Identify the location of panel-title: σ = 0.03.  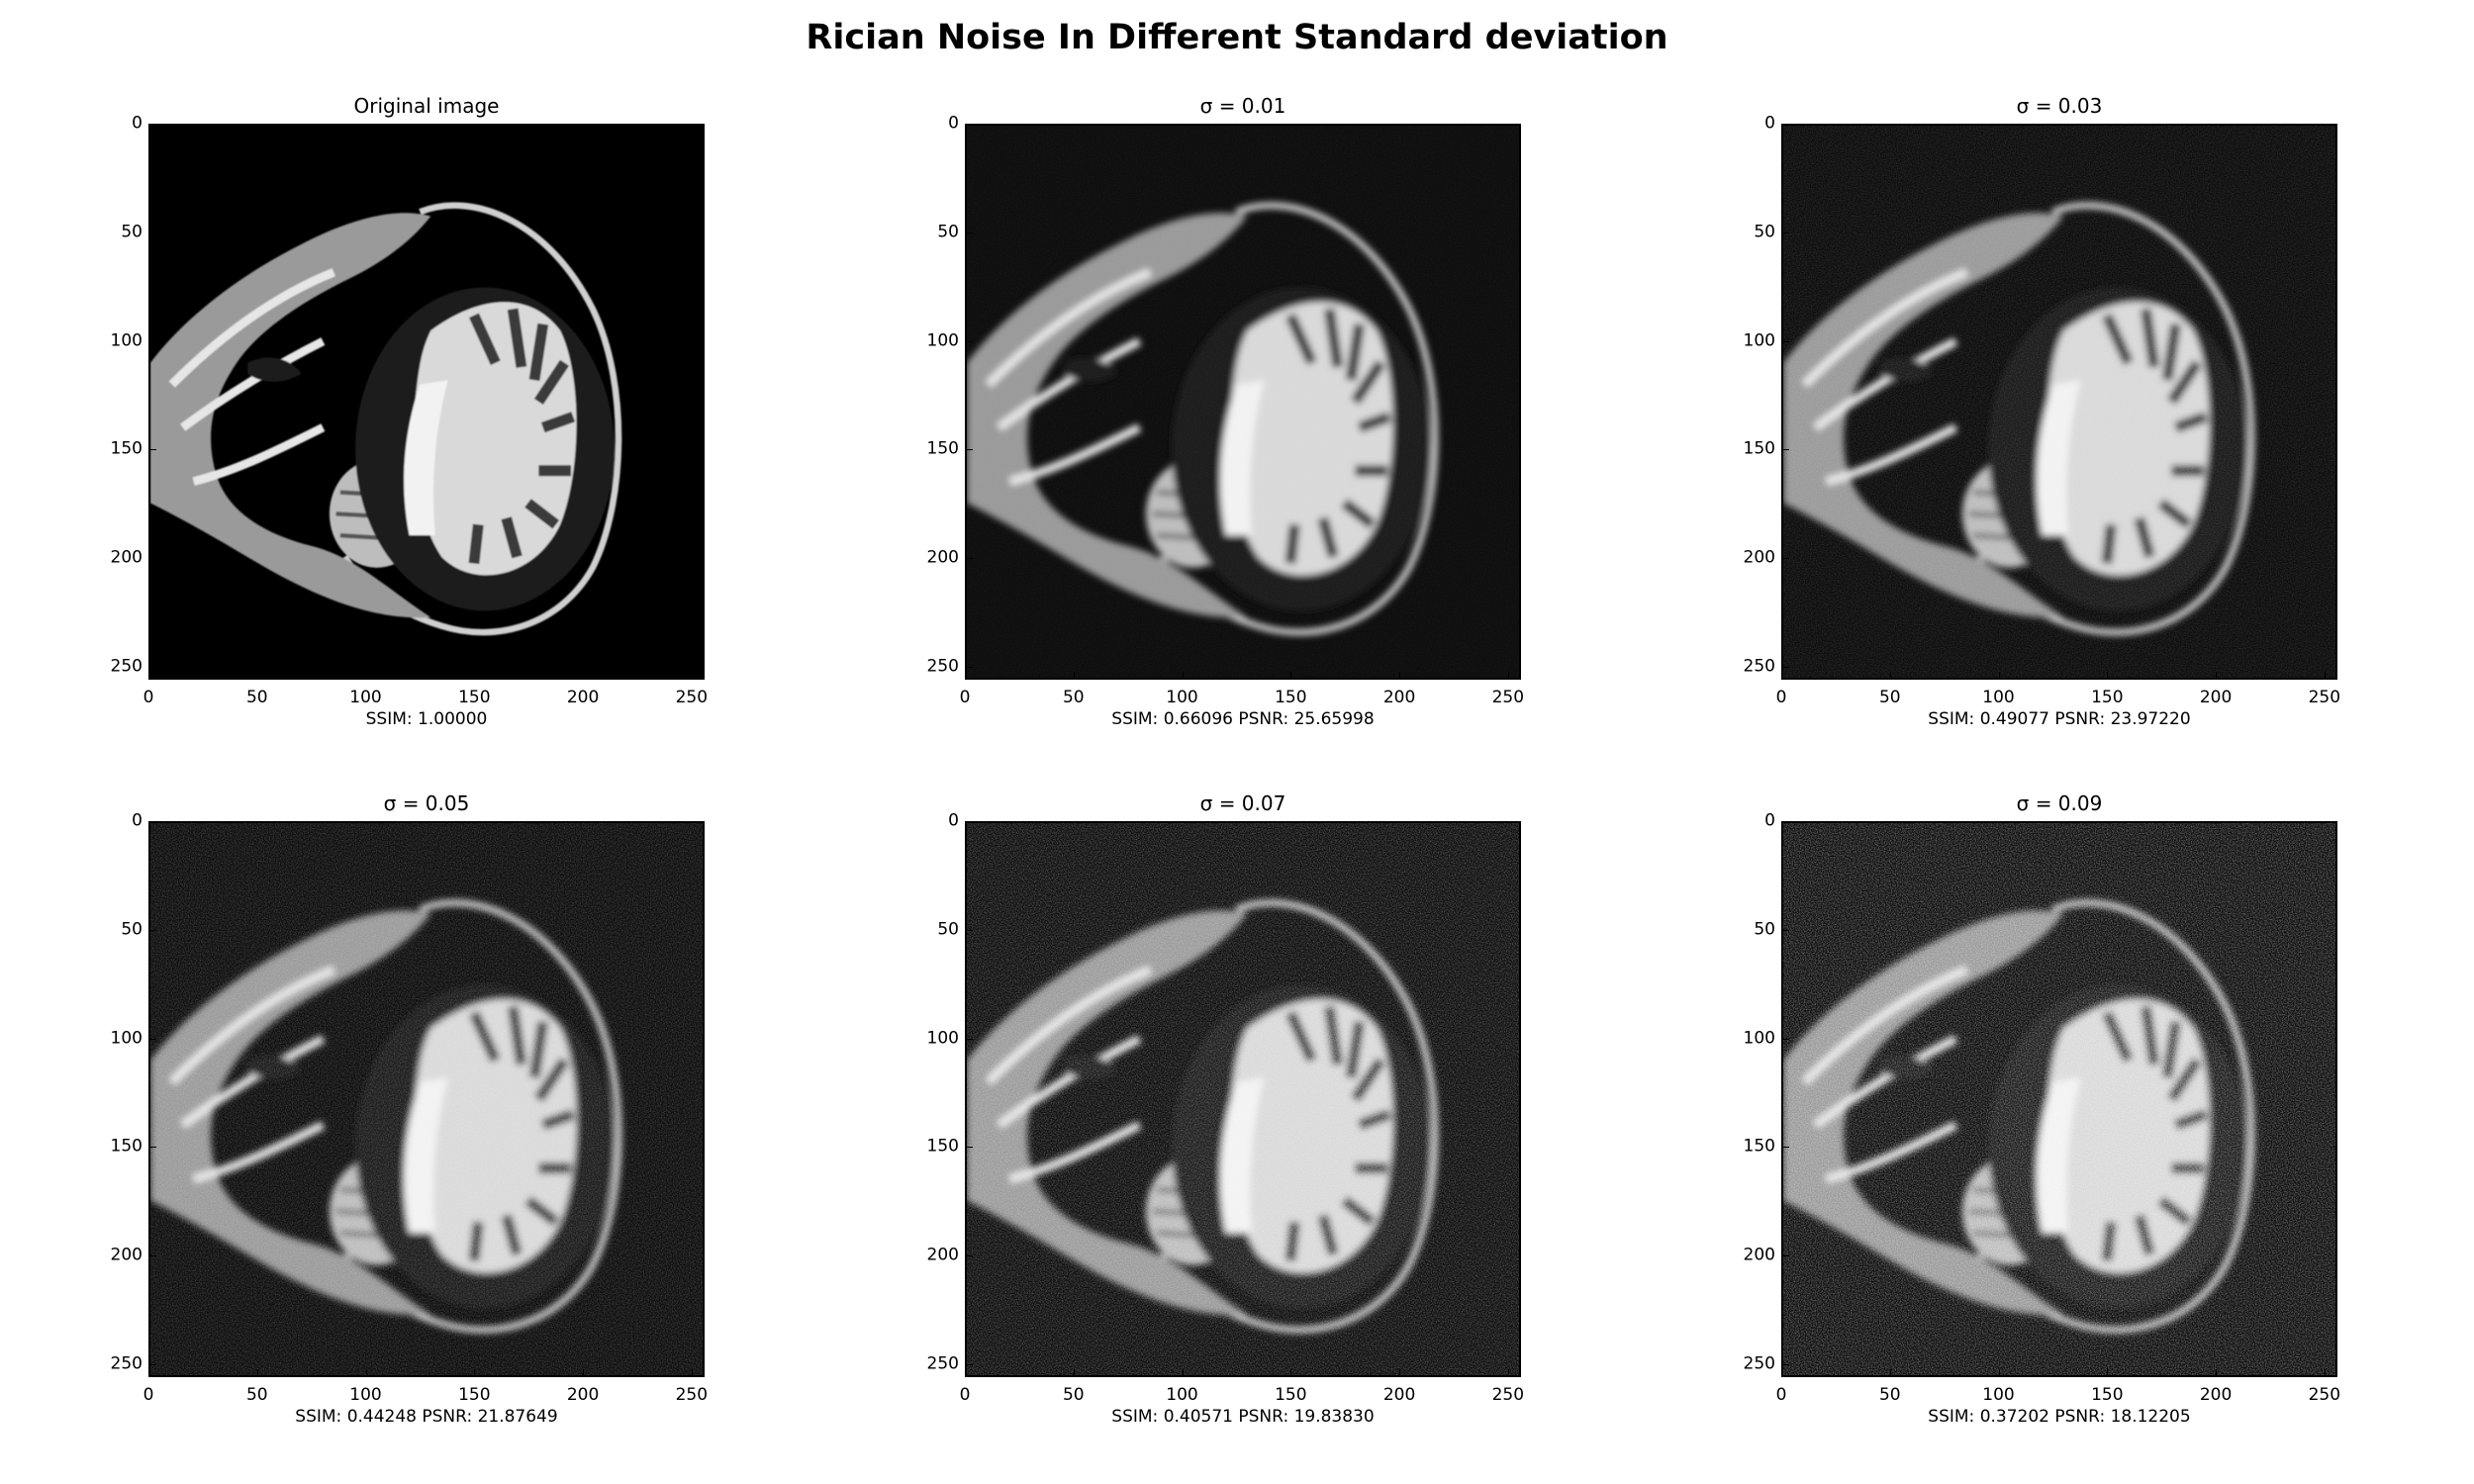
(2059, 106).